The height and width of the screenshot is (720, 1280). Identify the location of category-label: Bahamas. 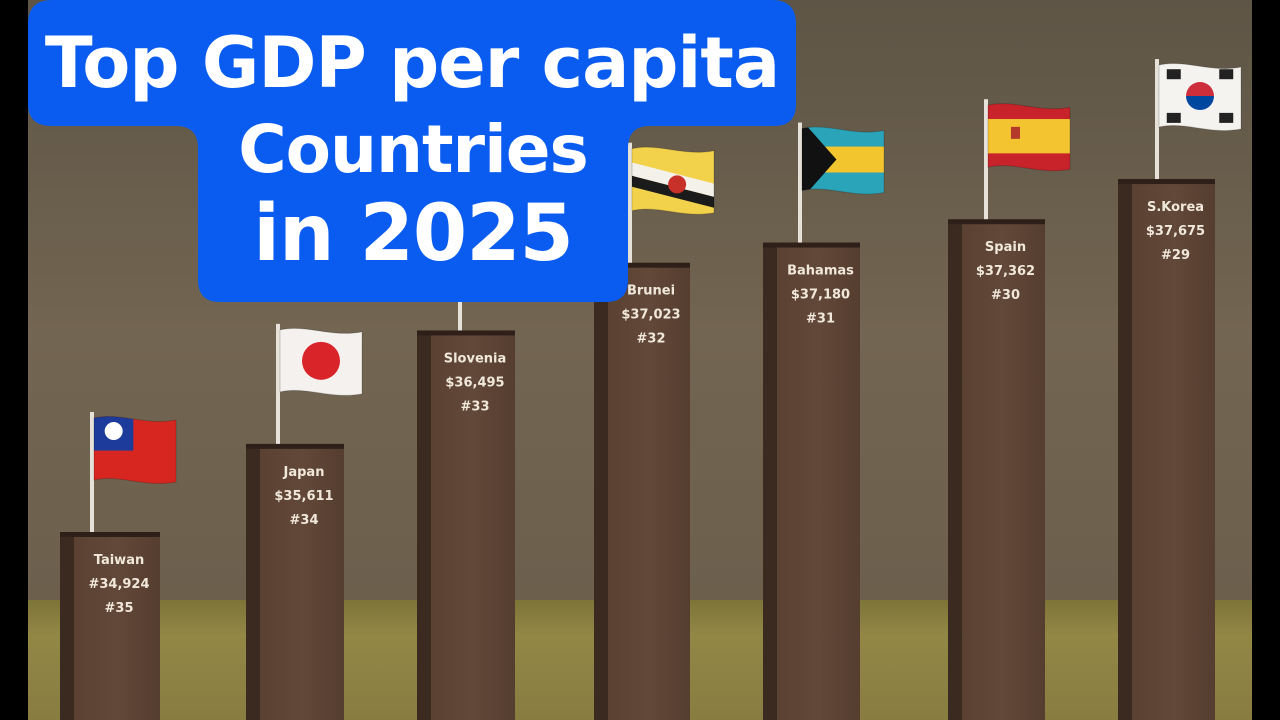
(820, 271).